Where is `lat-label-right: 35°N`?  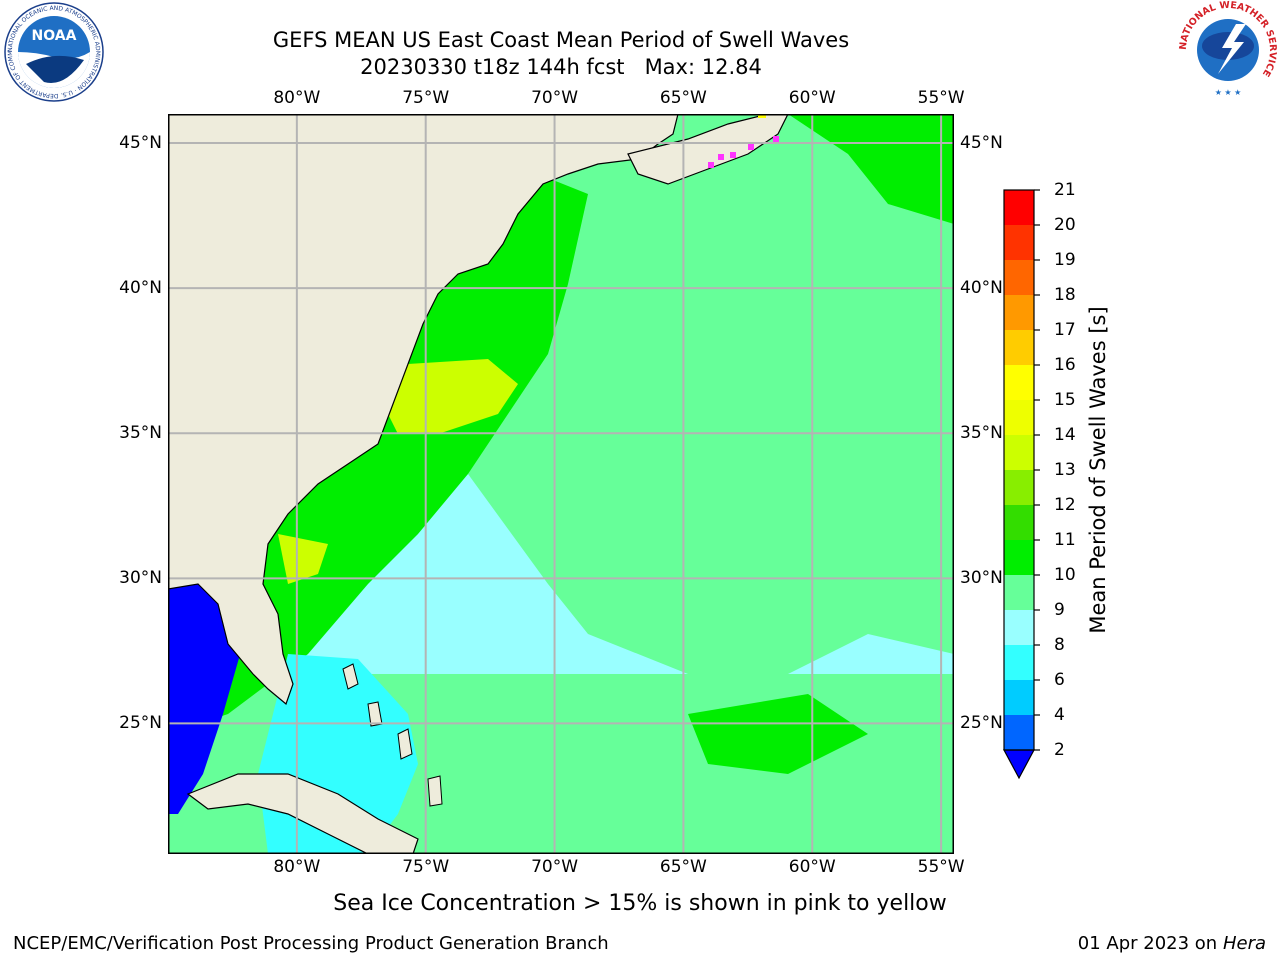
lat-label-right: 35°N is located at coordinates (981, 433).